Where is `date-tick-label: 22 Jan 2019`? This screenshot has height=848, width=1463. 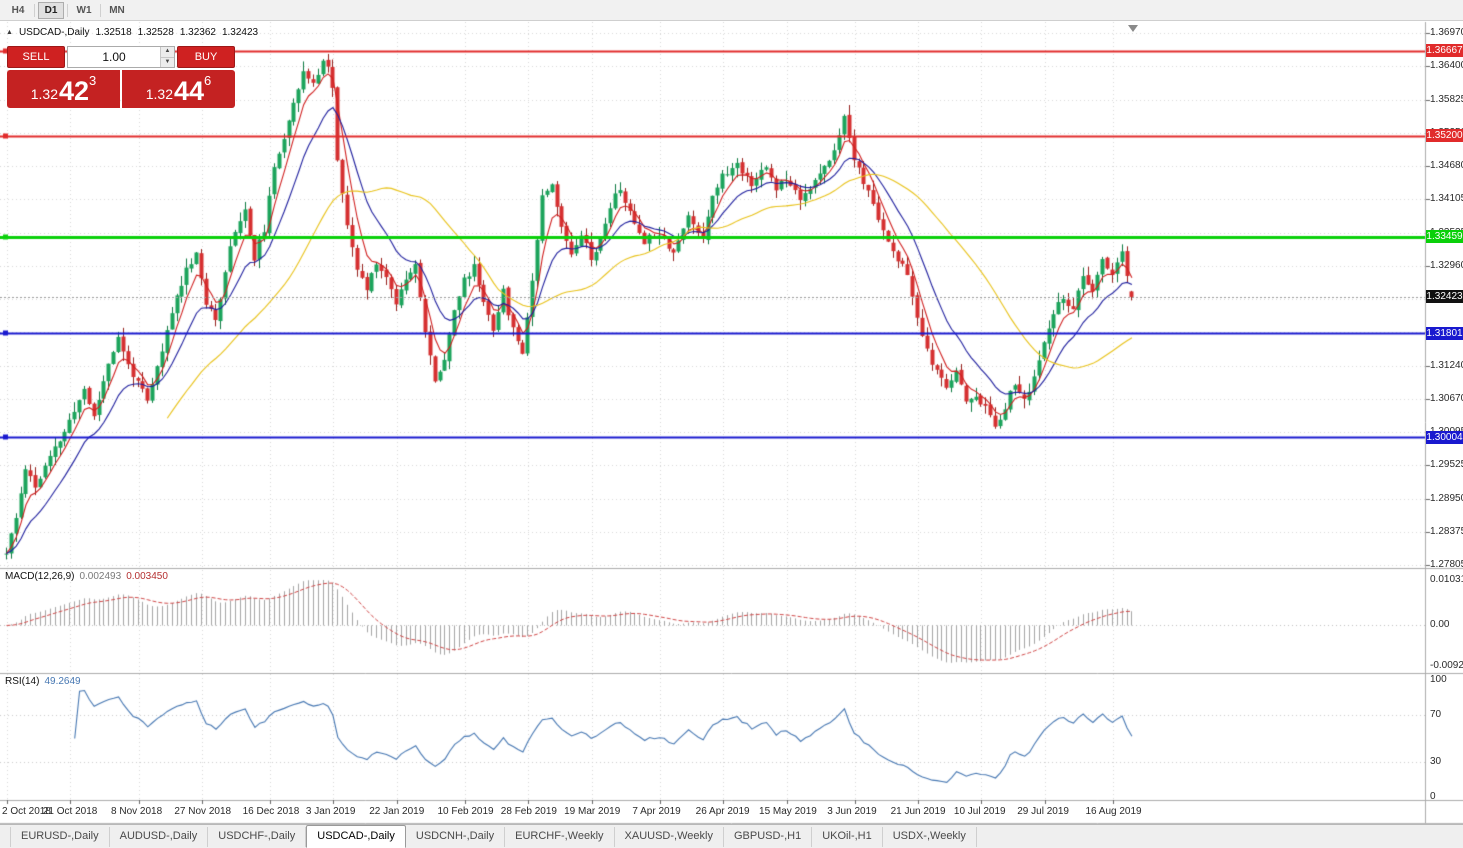 date-tick-label: 22 Jan 2019 is located at coordinates (397, 811).